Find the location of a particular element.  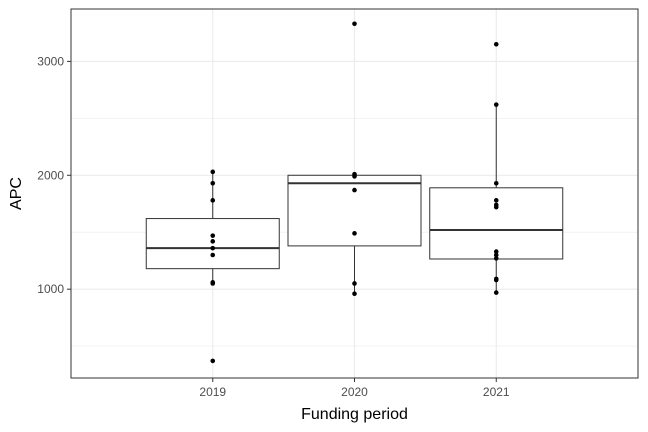

x-tick-label: 2020 is located at coordinates (354, 392).